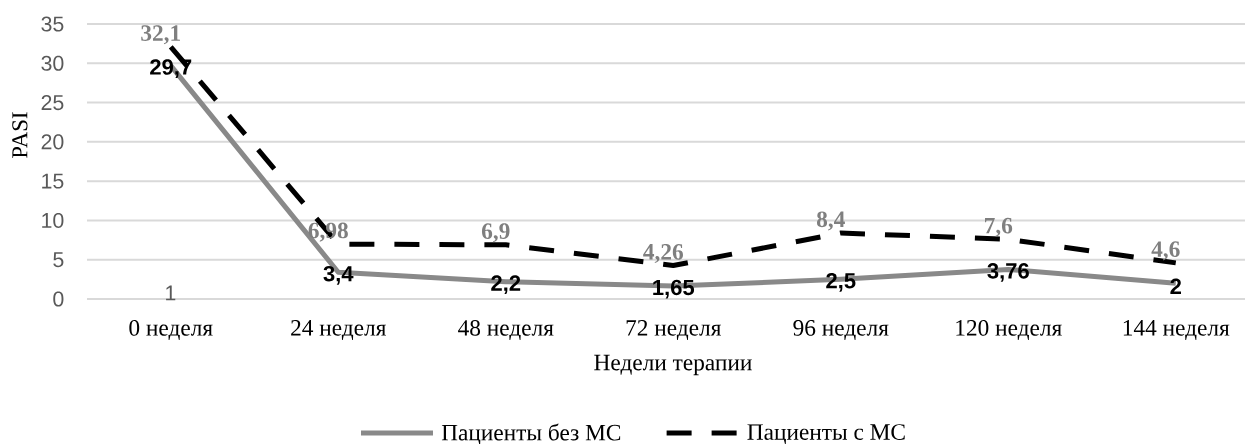  I want to click on x-tick-label: 144 неделя, so click(1176, 330).